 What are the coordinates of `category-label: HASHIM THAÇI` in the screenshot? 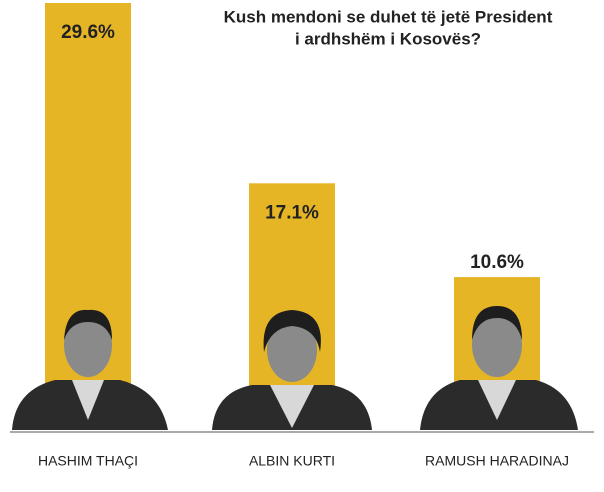 It's located at (88, 461).